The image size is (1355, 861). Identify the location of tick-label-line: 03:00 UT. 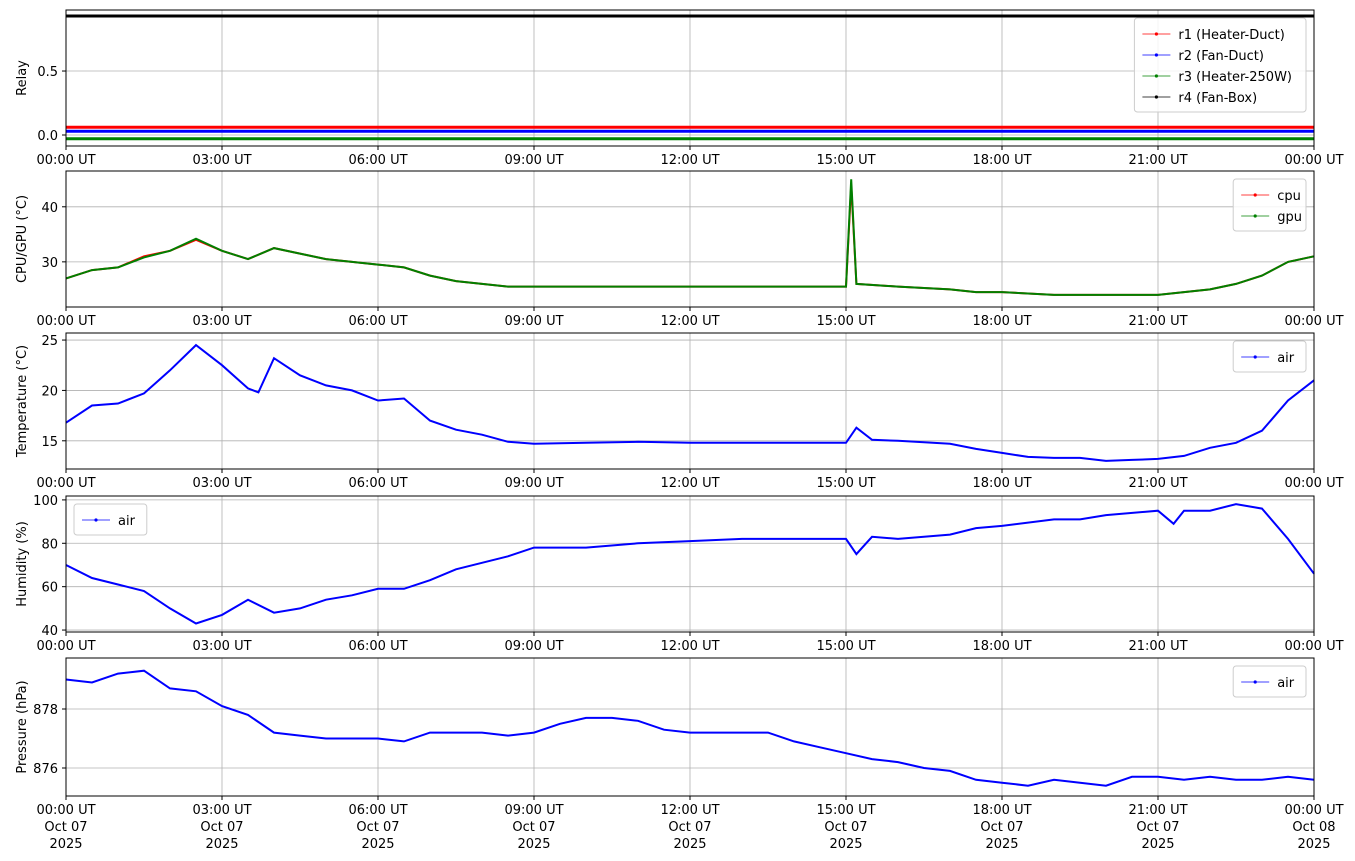
(221, 810).